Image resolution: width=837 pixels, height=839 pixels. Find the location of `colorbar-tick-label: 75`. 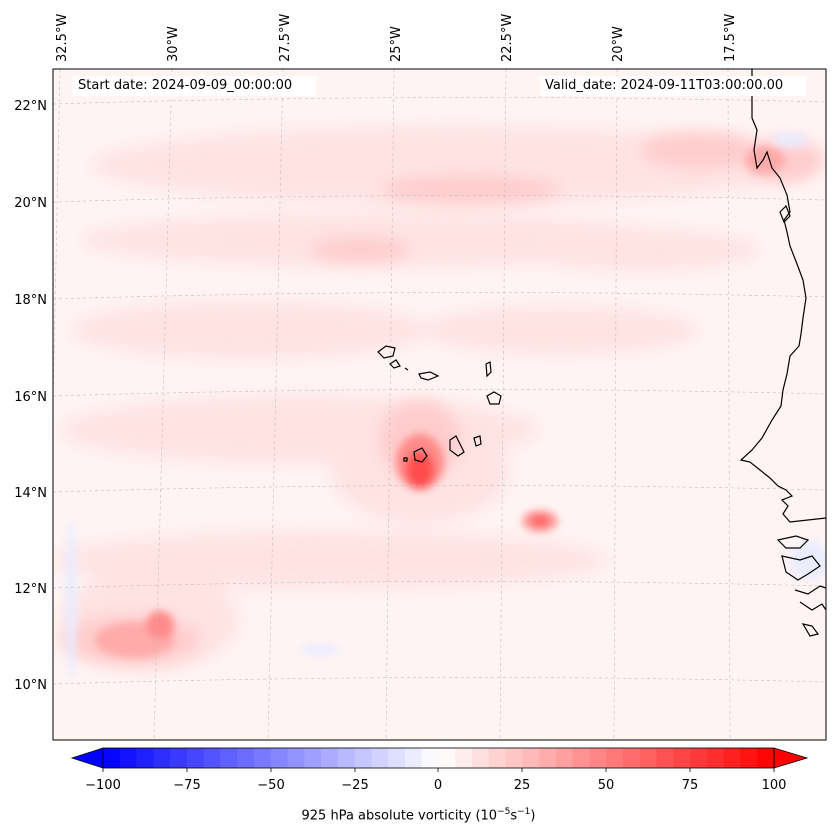

colorbar-tick-label: 75 is located at coordinates (690, 785).